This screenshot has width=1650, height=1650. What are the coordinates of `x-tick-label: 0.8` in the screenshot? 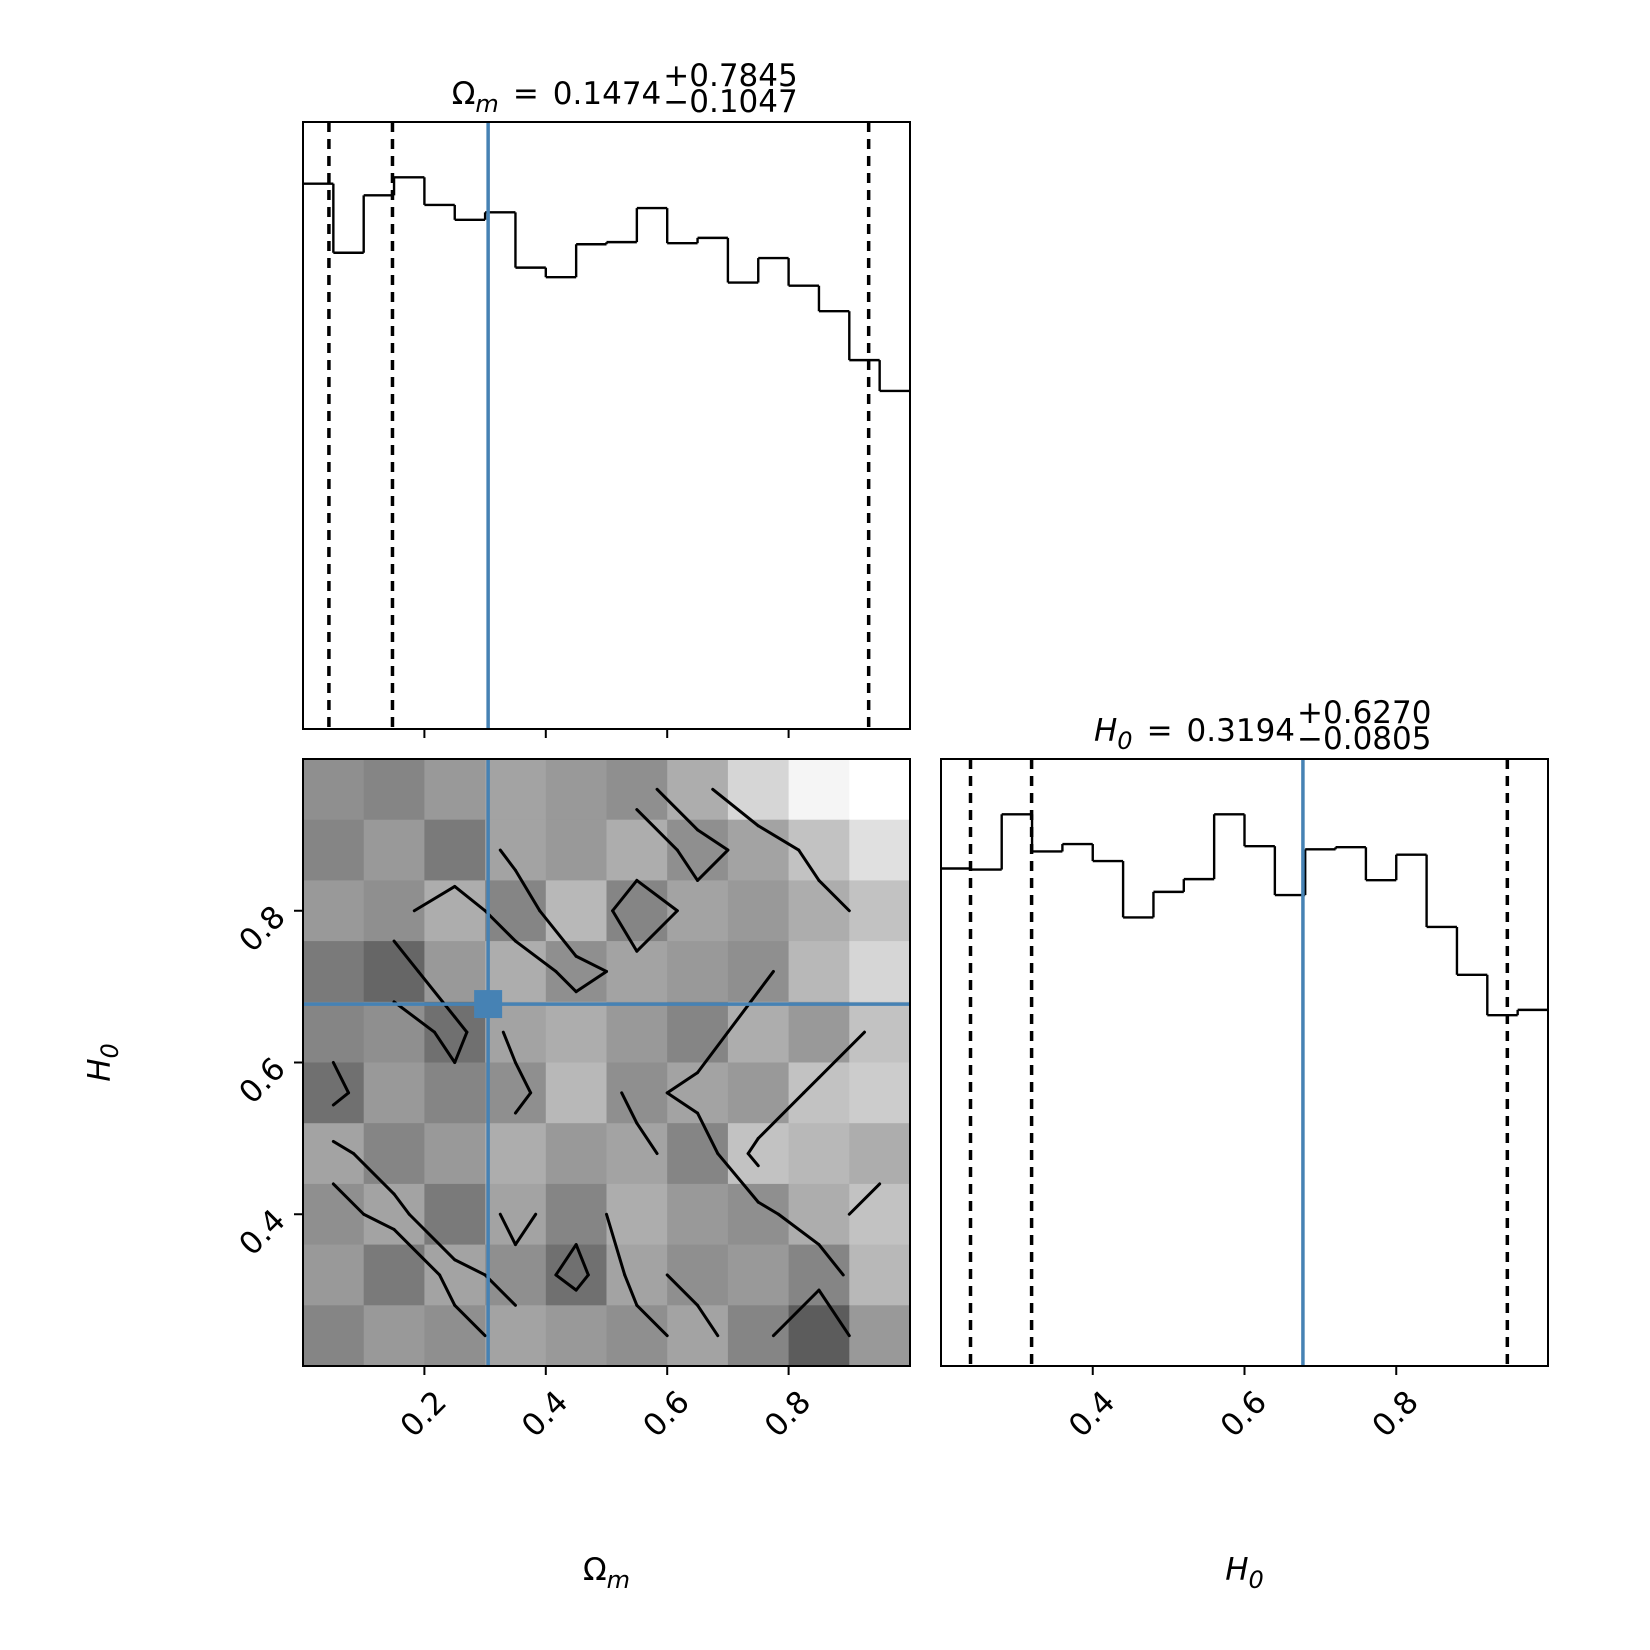 It's located at (1395, 1414).